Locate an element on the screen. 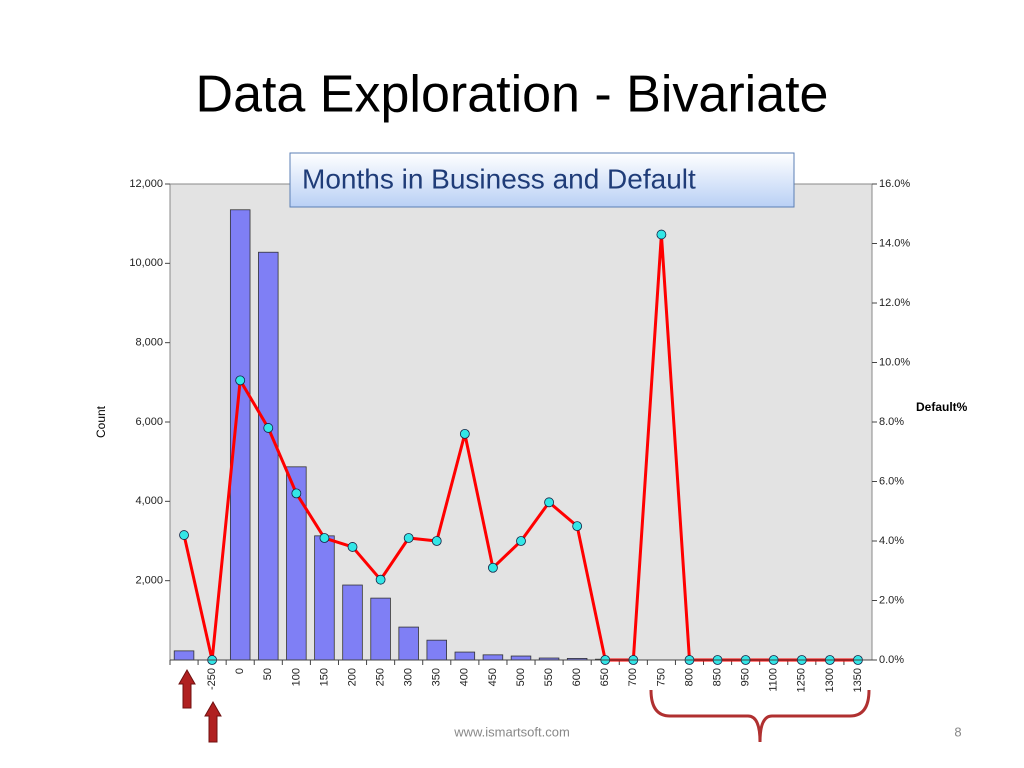 The image size is (1024, 768). x-tick-label: 750 is located at coordinates (661, 677).